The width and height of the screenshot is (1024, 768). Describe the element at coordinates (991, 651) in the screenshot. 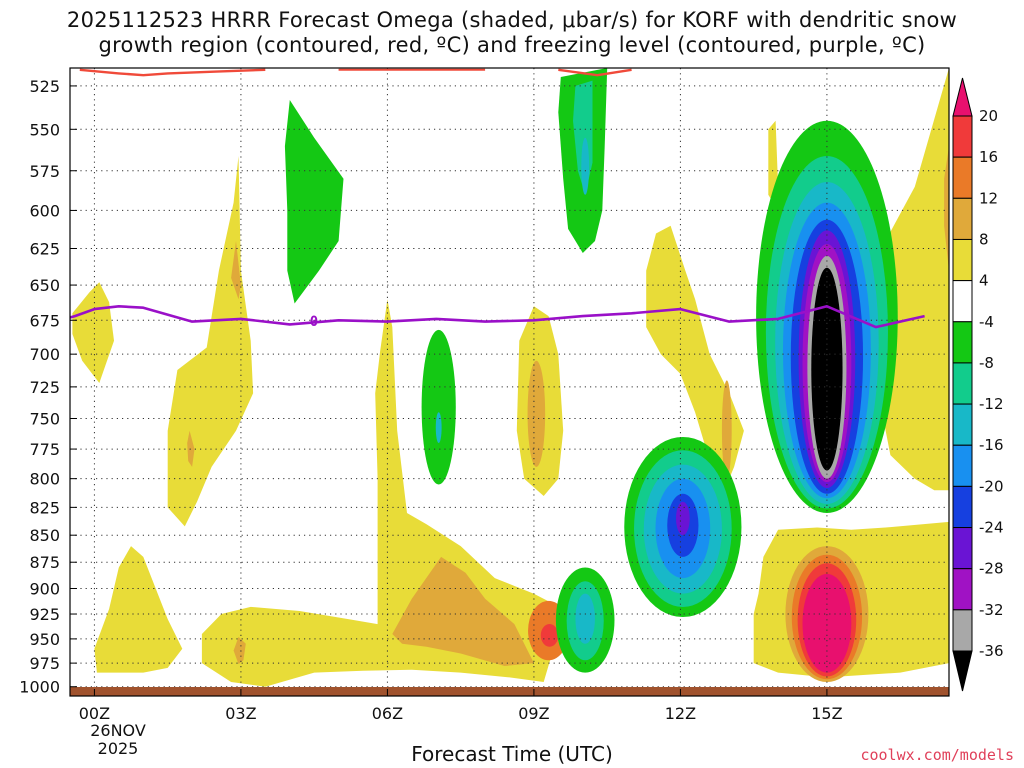

I see `colorbar-label--36: -36` at that location.